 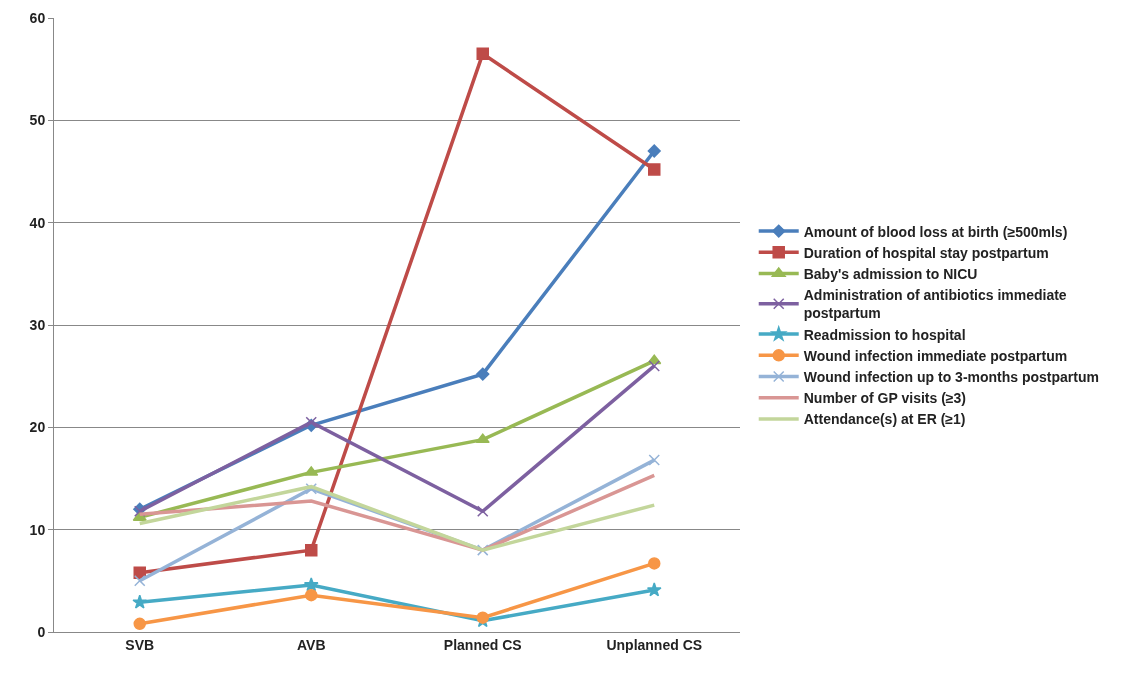 I want to click on y-tick-label: 30, so click(x=37, y=324).